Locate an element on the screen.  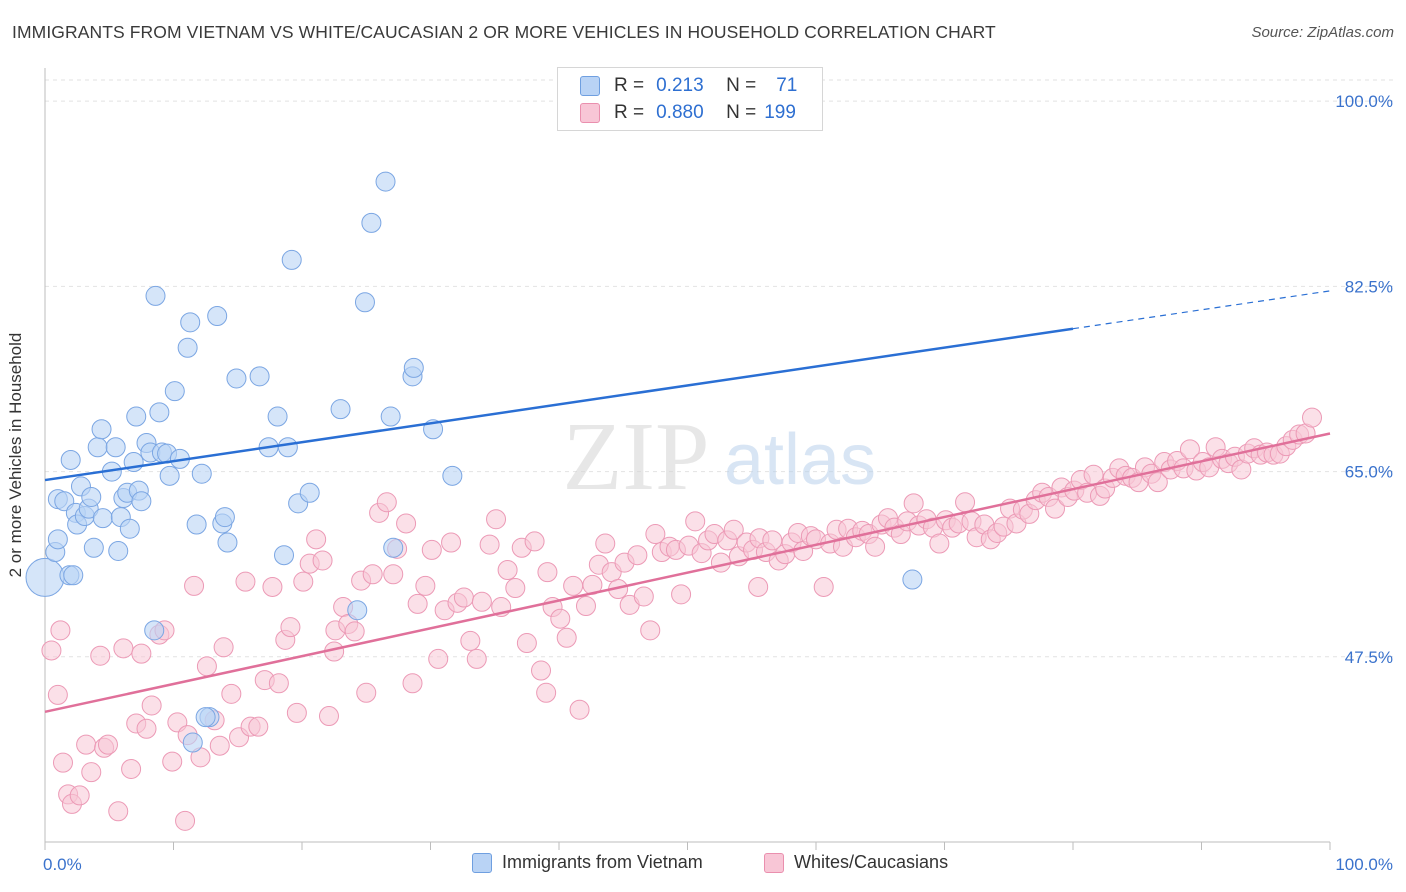
legend-r-label: R = is located at coordinates (629, 85).